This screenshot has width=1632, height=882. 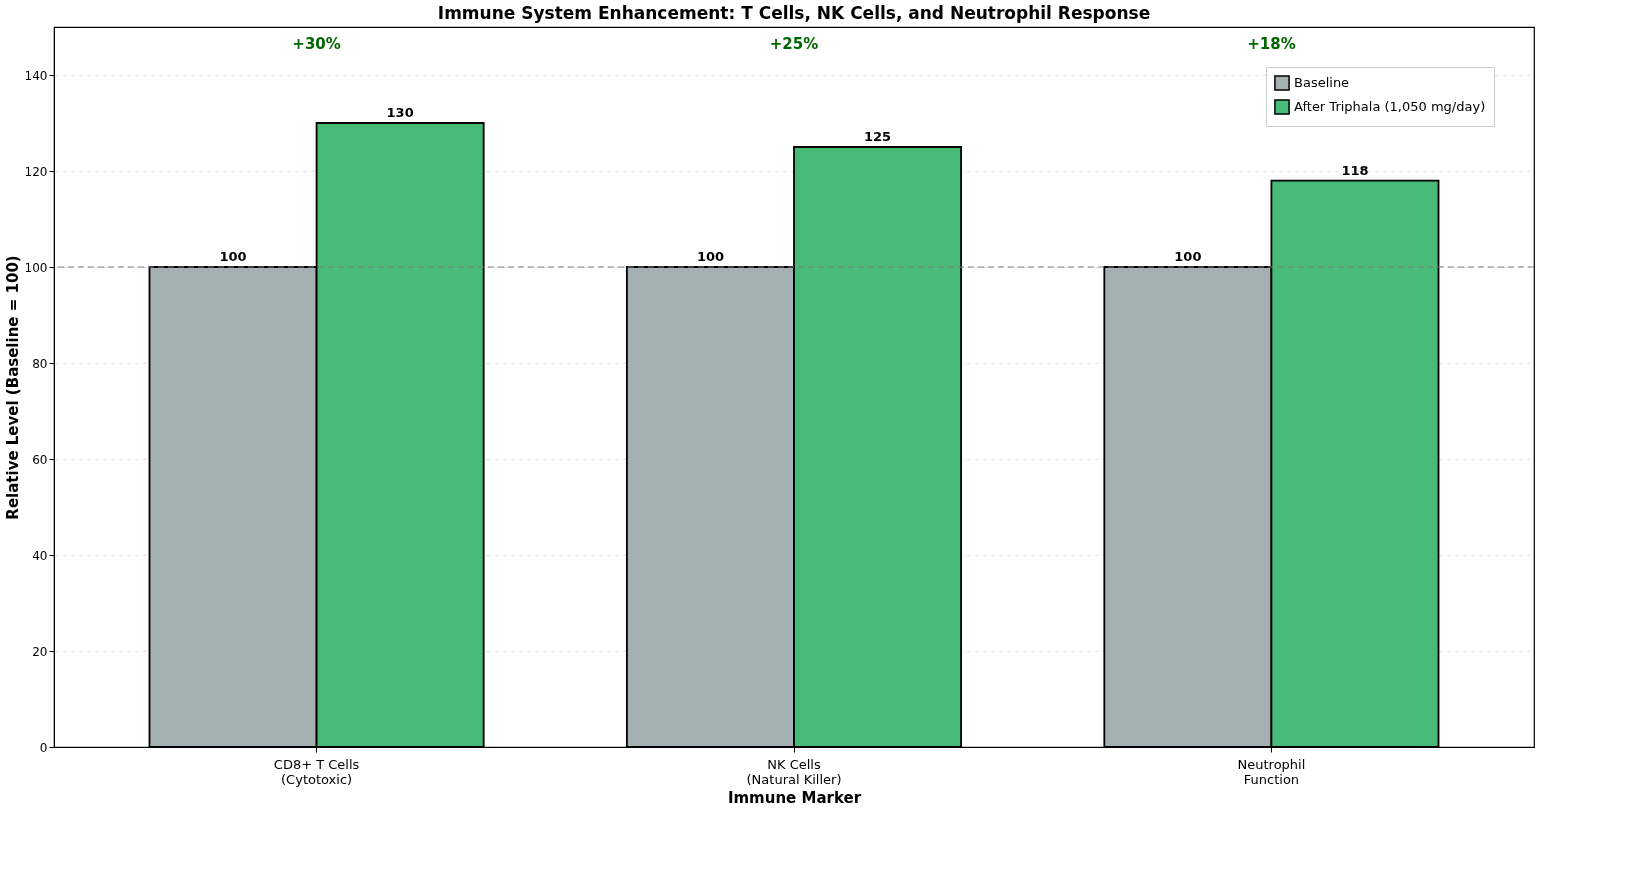 I want to click on legend-label: After Triphala (1,050 mg/day), so click(x=1390, y=106).